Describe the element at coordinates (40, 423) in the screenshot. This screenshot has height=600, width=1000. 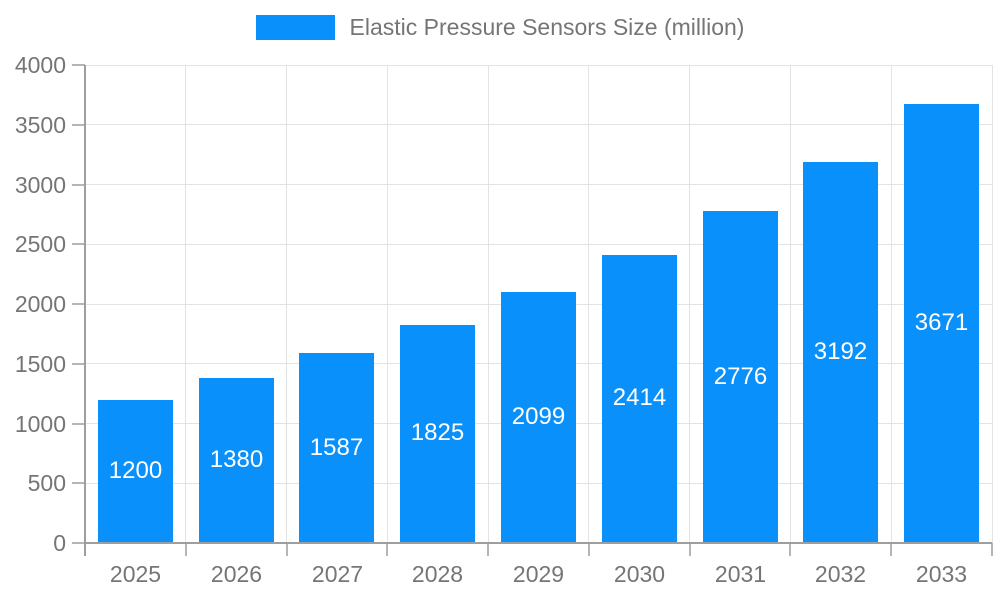
I see `y-axis-label: 1000` at that location.